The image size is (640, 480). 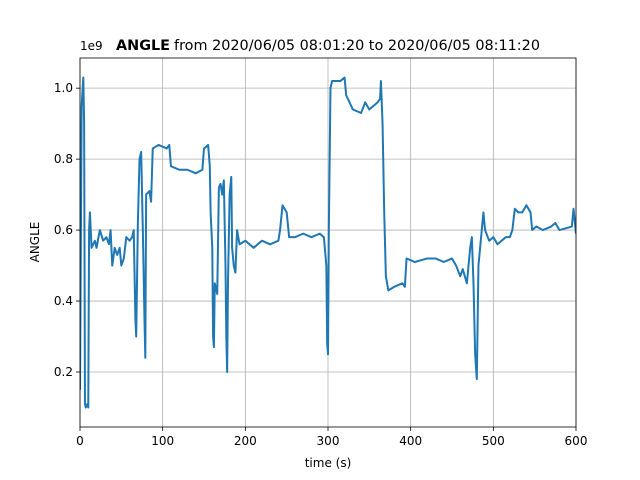 I want to click on y-tick-label: 0.6, so click(x=63, y=230).